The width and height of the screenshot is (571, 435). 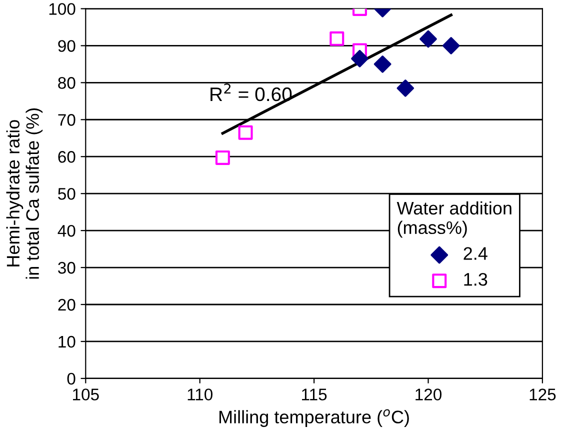 I want to click on y-tick-label: 60, so click(x=67, y=157).